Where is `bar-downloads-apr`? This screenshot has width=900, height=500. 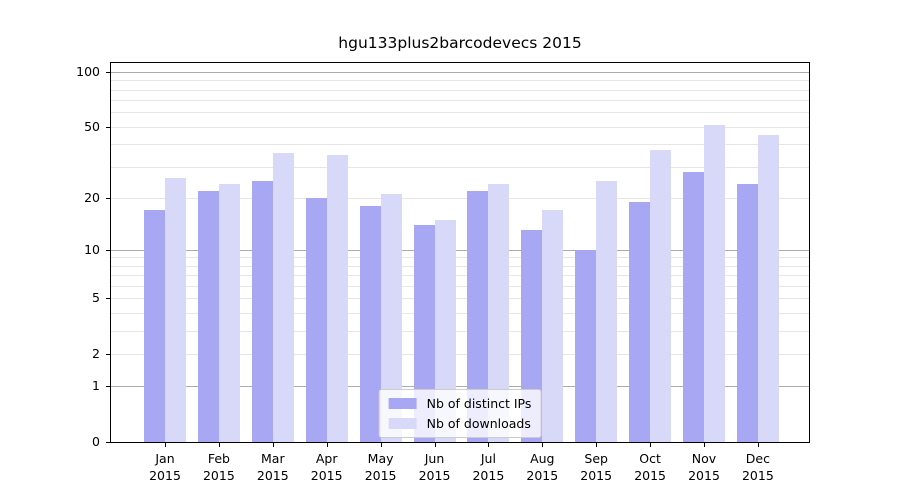
bar-downloads-apr is located at coordinates (337, 298).